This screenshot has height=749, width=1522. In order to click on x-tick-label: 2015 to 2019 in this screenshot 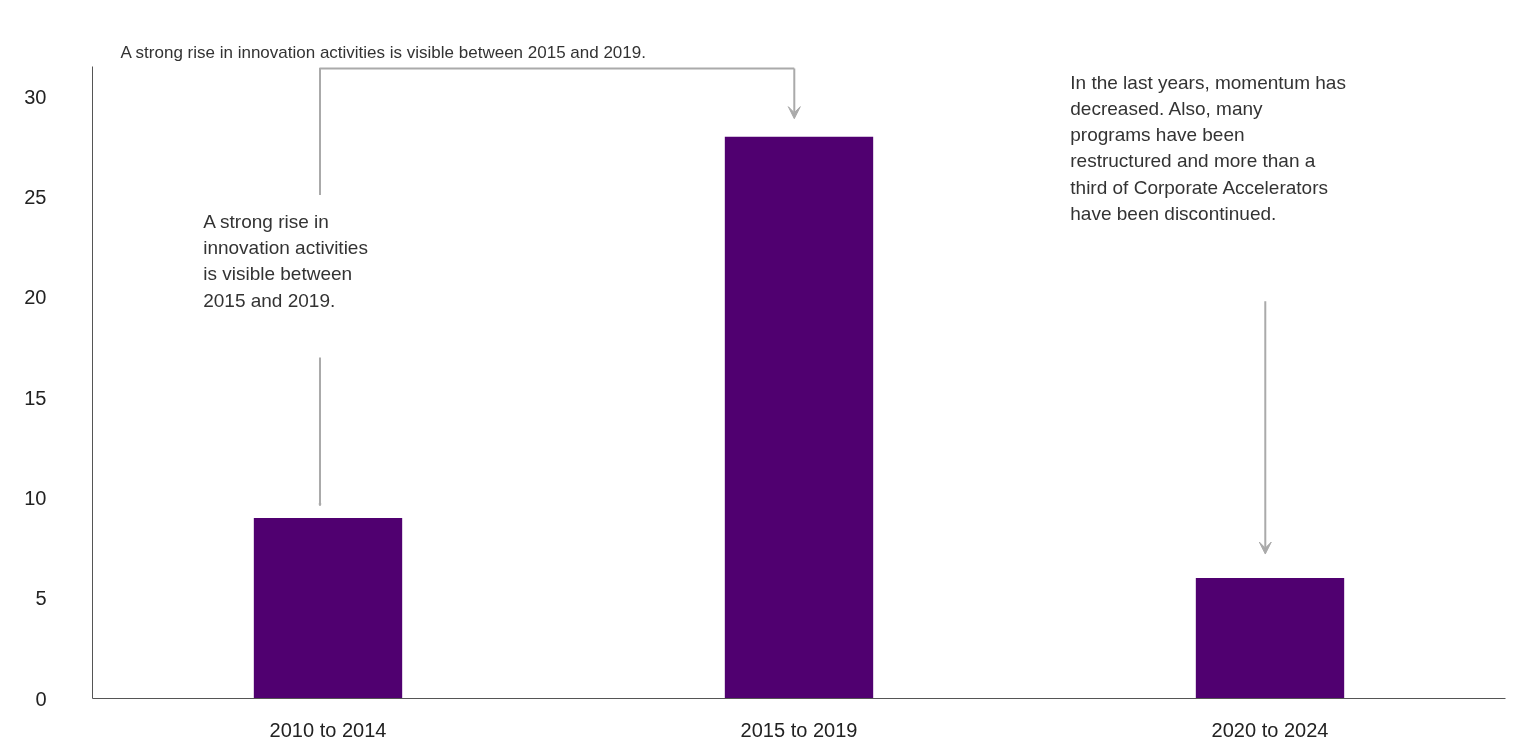, I will do `click(799, 729)`.